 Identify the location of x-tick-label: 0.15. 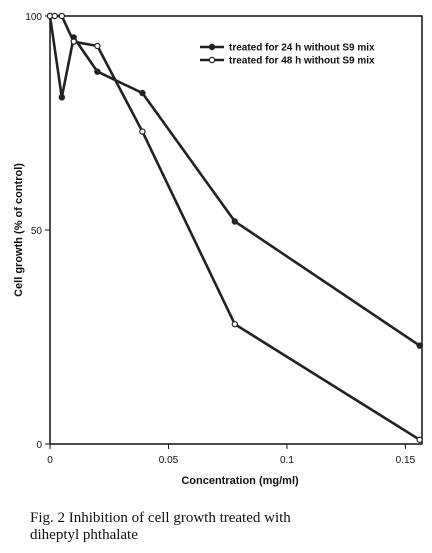
(406, 460).